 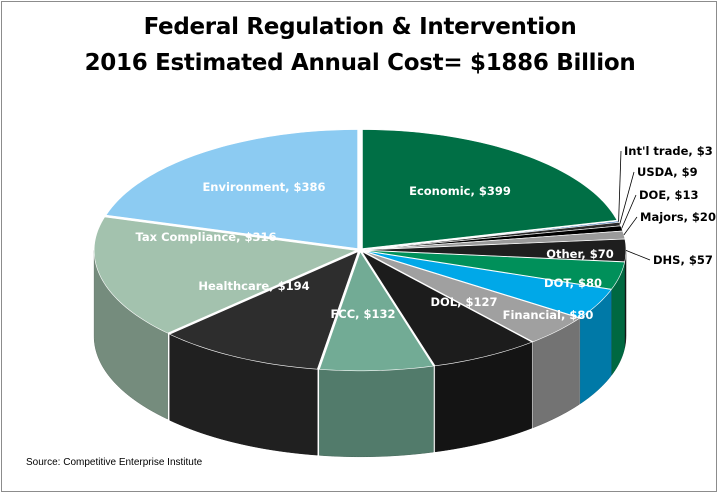 I want to click on pie-slice-fcc, so click(x=376, y=311).